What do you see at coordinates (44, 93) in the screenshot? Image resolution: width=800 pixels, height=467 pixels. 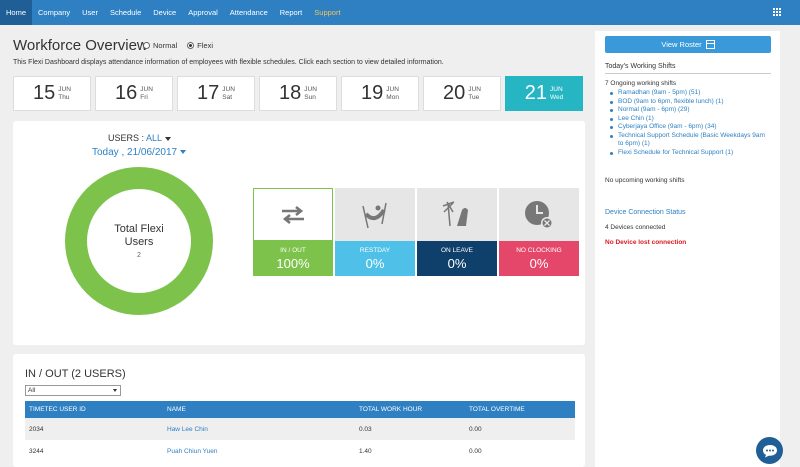 I see `date-day: 15` at bounding box center [44, 93].